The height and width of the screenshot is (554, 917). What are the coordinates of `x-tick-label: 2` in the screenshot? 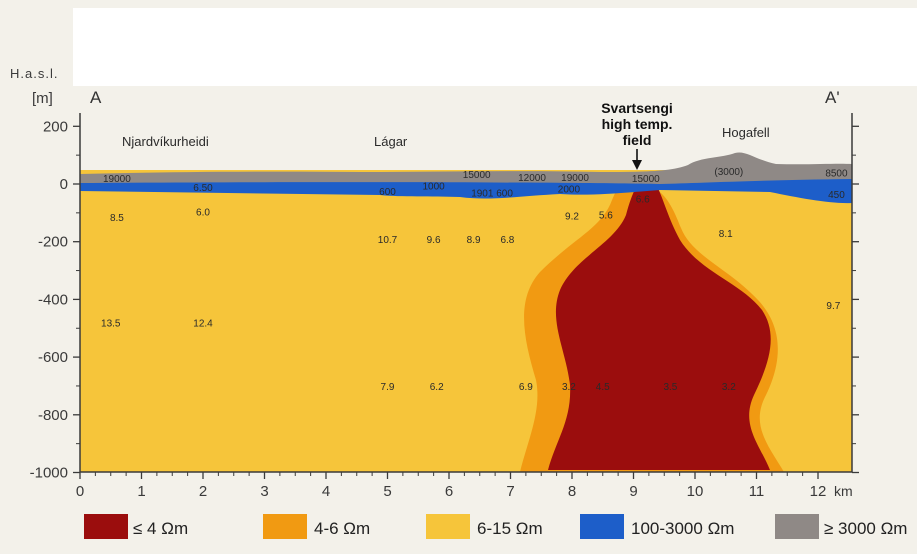 It's located at (203, 491).